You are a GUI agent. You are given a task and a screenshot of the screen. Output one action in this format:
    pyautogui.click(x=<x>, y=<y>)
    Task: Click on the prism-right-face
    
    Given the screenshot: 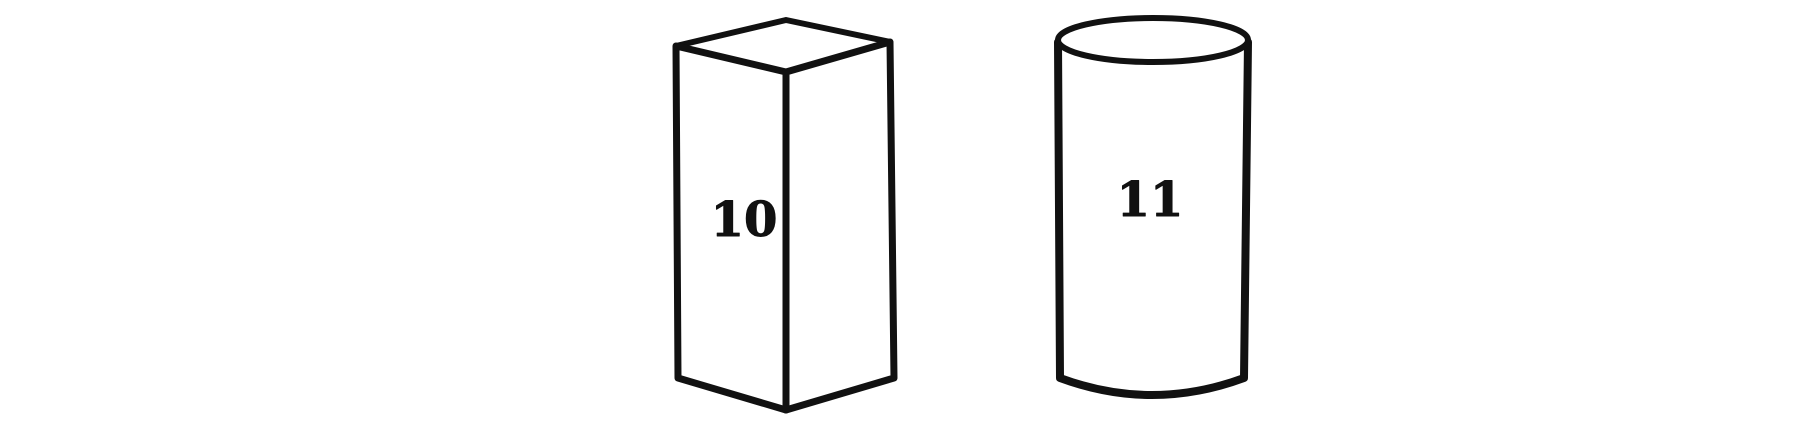 What is the action you would take?
    pyautogui.click(x=840, y=226)
    